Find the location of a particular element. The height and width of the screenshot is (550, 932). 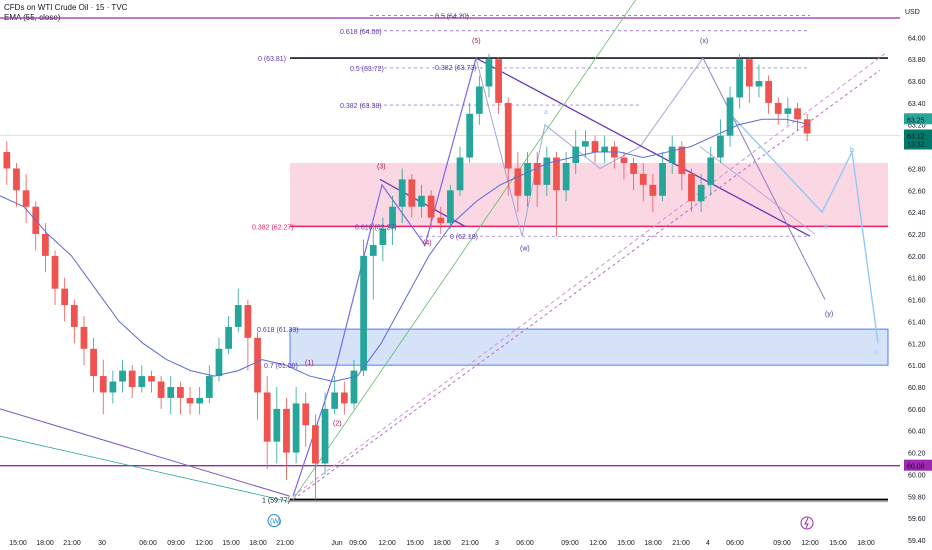

fib-label: 0.618 (62.27) is located at coordinates (376, 227).